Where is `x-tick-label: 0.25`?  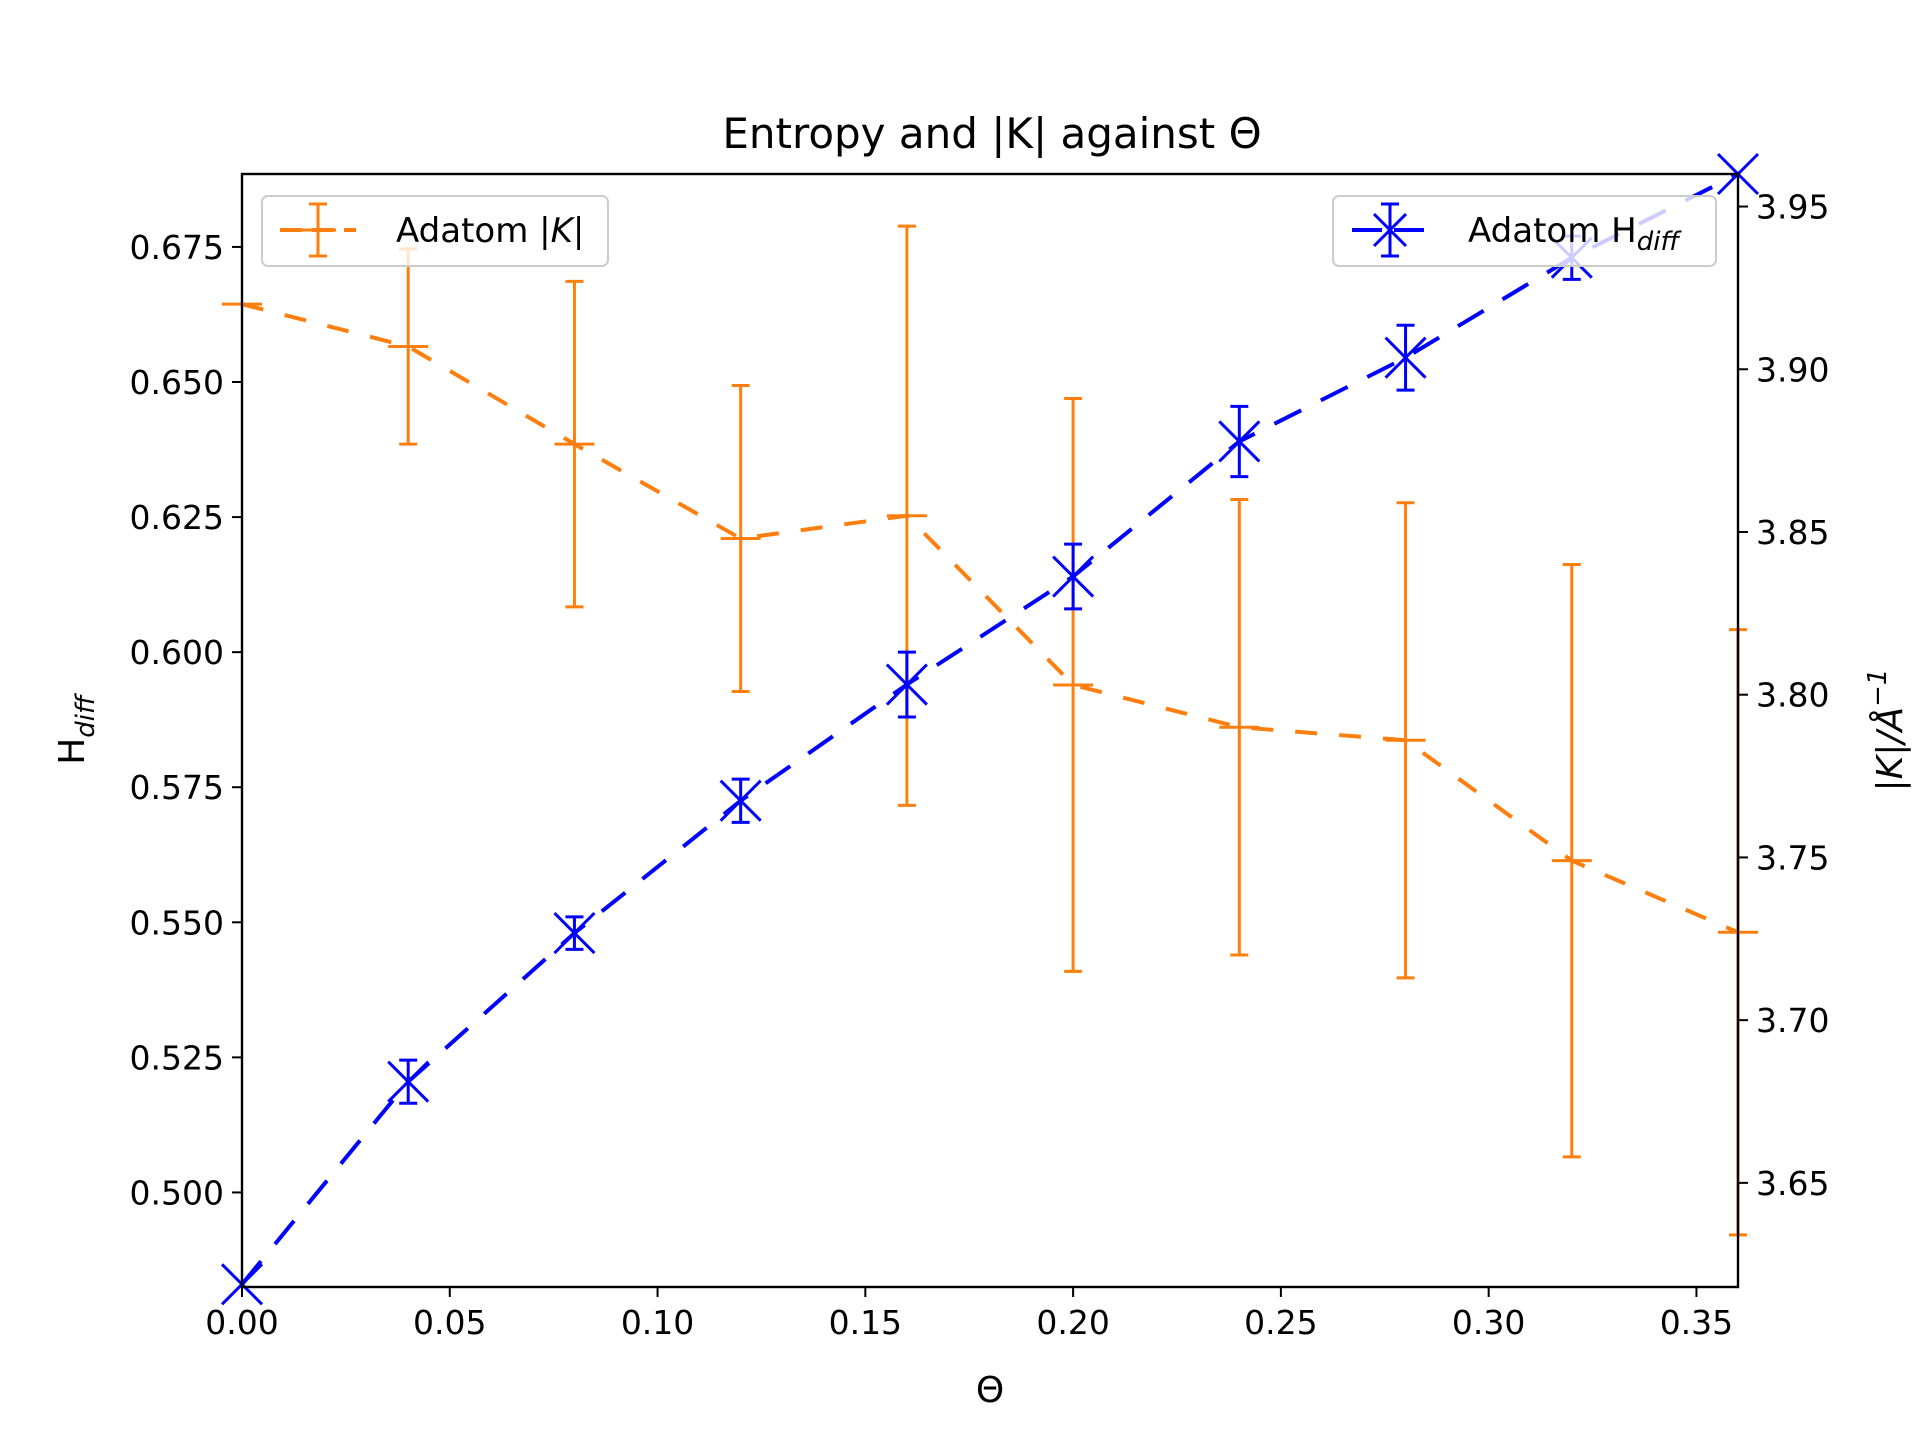 x-tick-label: 0.25 is located at coordinates (1280, 1322).